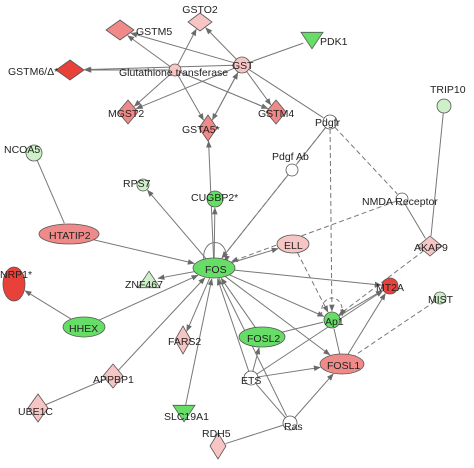  I want to click on node-fosl1: FOSL1, so click(342, 364).